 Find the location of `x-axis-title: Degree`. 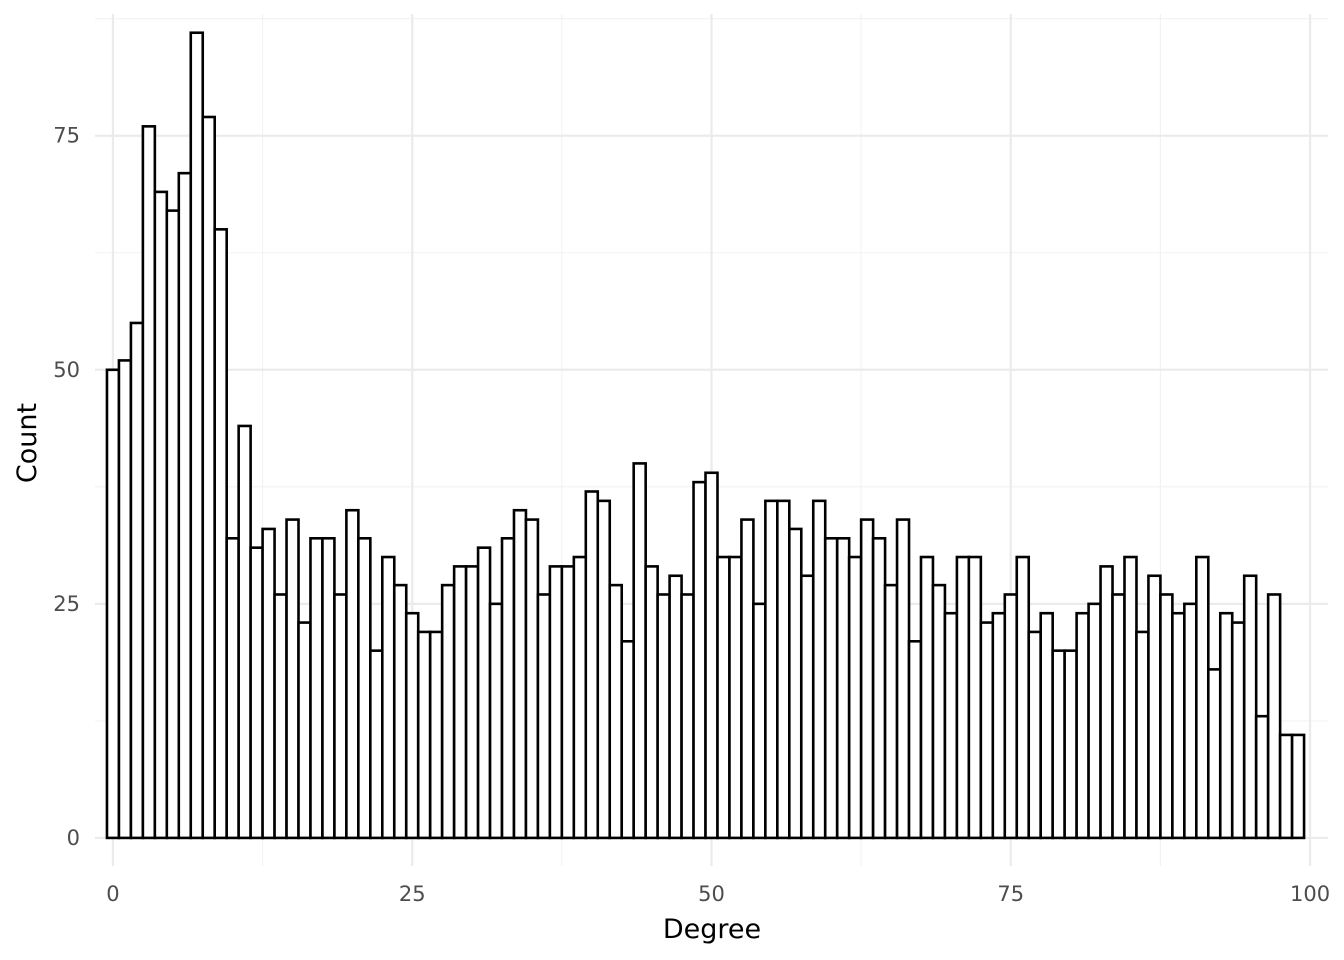

x-axis-title: Degree is located at coordinates (712, 929).